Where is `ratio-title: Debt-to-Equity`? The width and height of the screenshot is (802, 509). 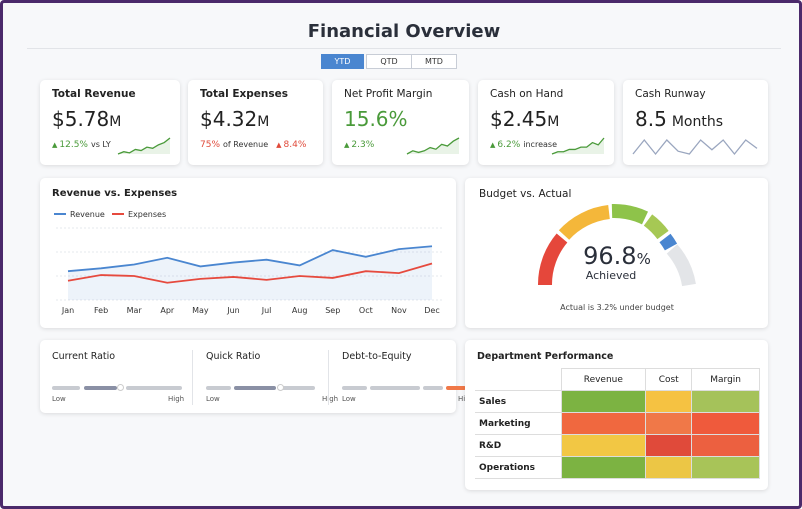 ratio-title: Debt-to-Equity is located at coordinates (377, 356).